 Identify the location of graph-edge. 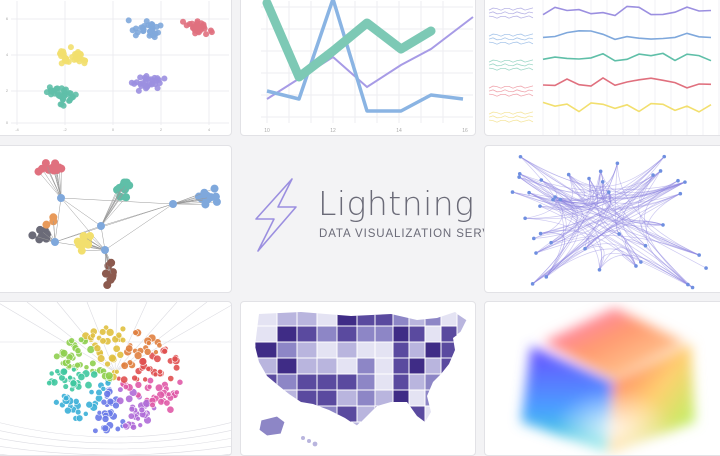
(645, 270).